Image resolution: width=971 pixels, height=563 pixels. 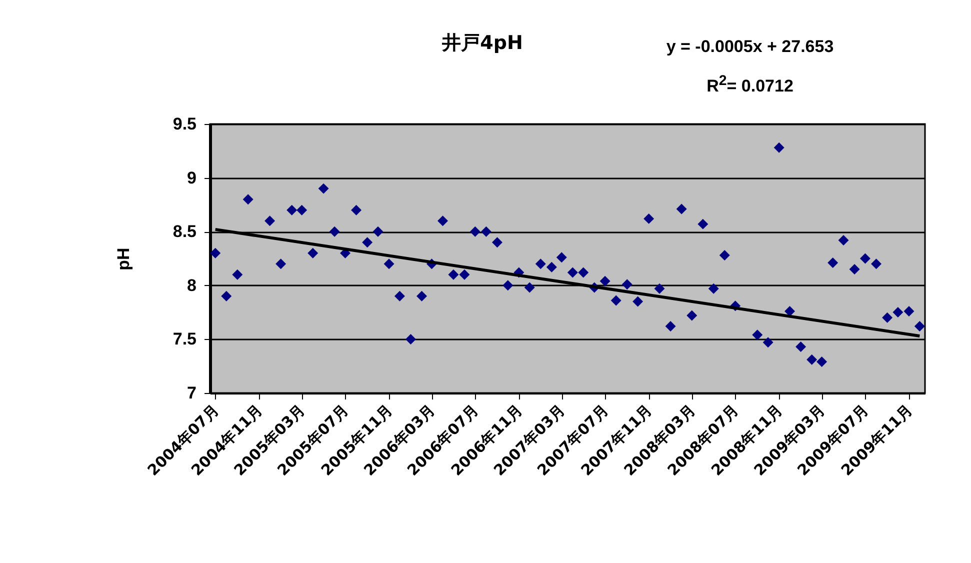 What do you see at coordinates (750, 47) in the screenshot?
I see `text: y = -0.0005x + 27.653` at bounding box center [750, 47].